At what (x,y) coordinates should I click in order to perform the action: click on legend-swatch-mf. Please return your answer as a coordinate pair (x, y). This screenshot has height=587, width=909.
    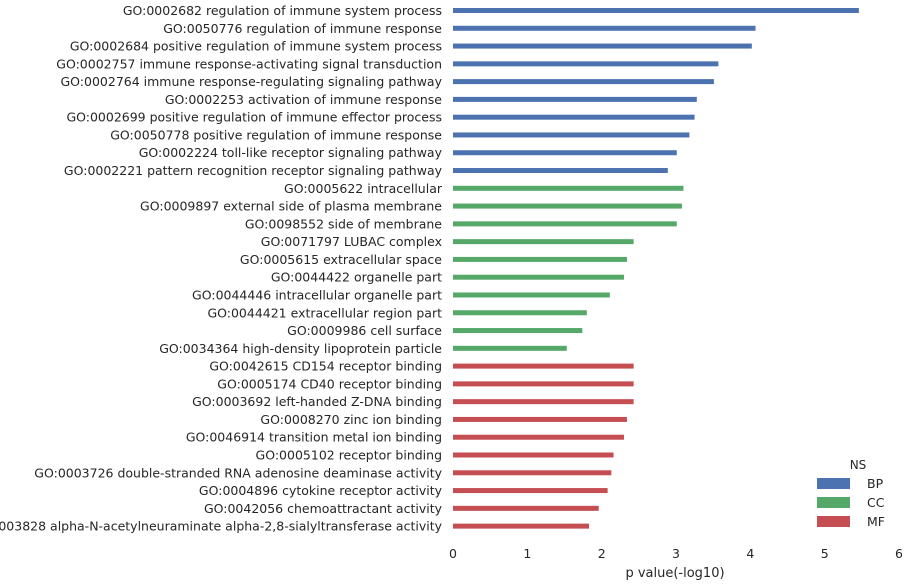
    Looking at the image, I should click on (833, 521).